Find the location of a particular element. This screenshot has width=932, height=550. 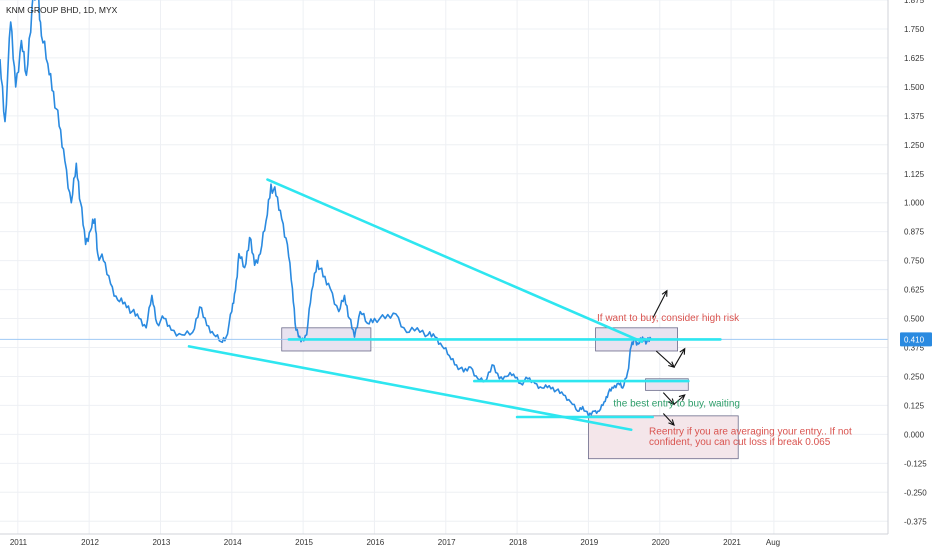

arrow-layer is located at coordinates (669, 358).